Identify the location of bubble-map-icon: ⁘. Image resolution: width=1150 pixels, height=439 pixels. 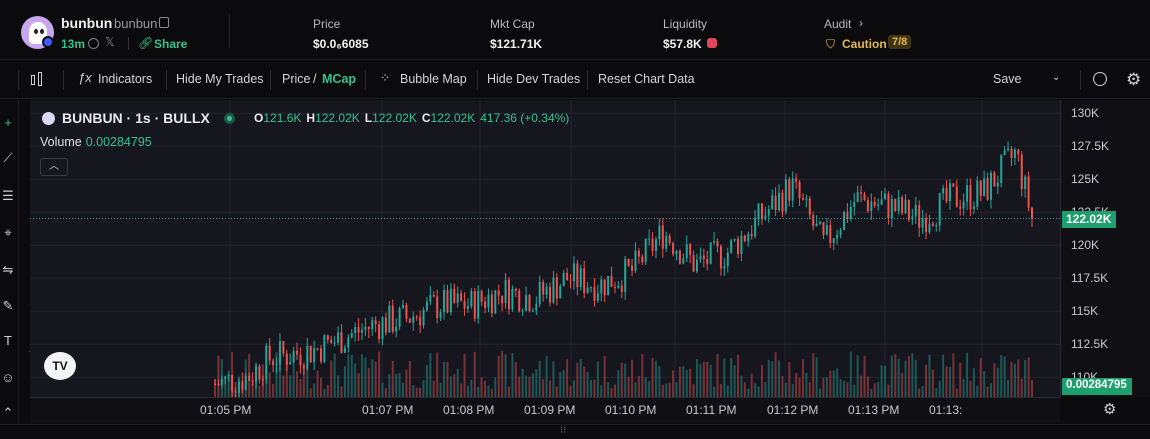
(385, 78).